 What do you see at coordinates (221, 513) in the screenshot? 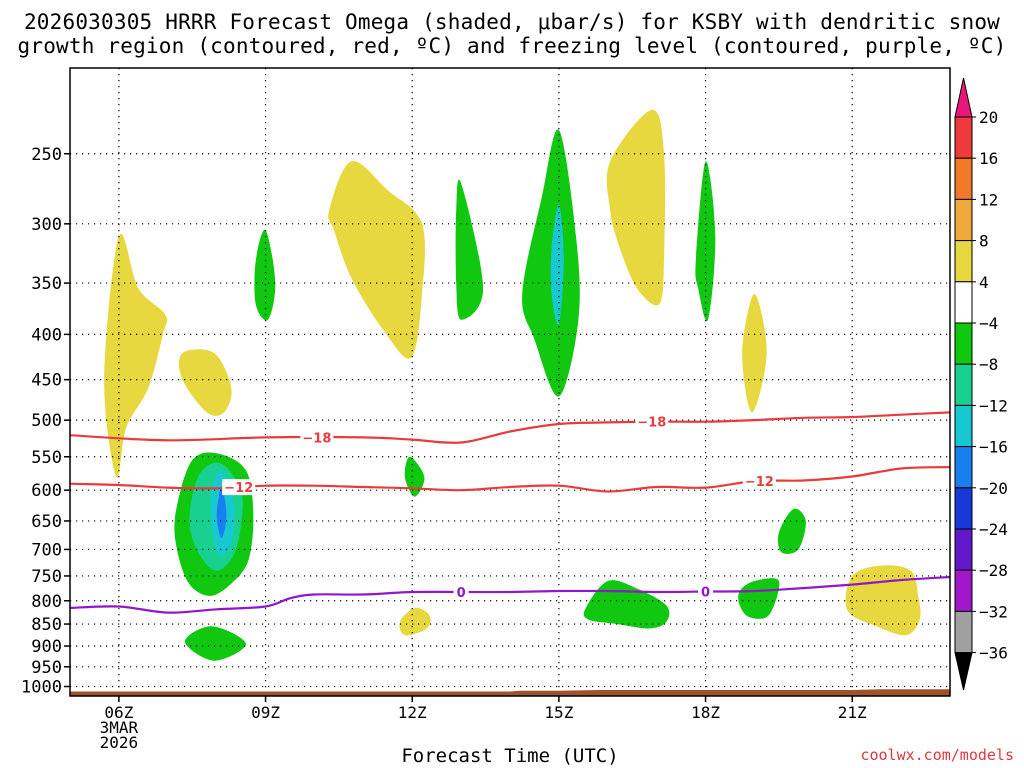
I see `omega-region-neg16` at bounding box center [221, 513].